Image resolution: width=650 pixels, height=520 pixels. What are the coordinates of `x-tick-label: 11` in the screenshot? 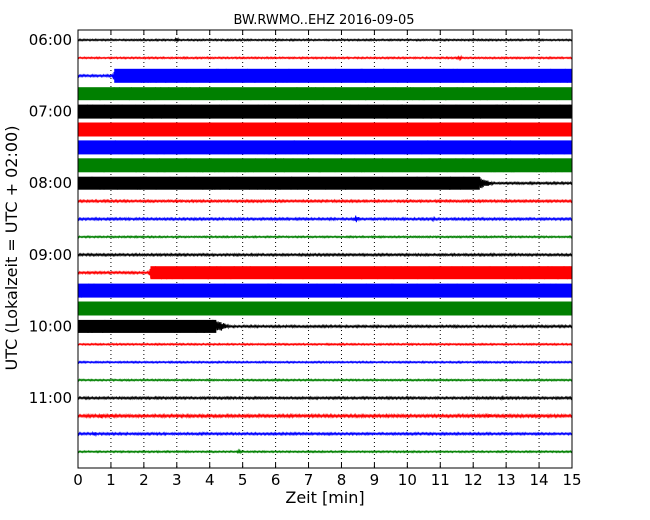 It's located at (440, 480).